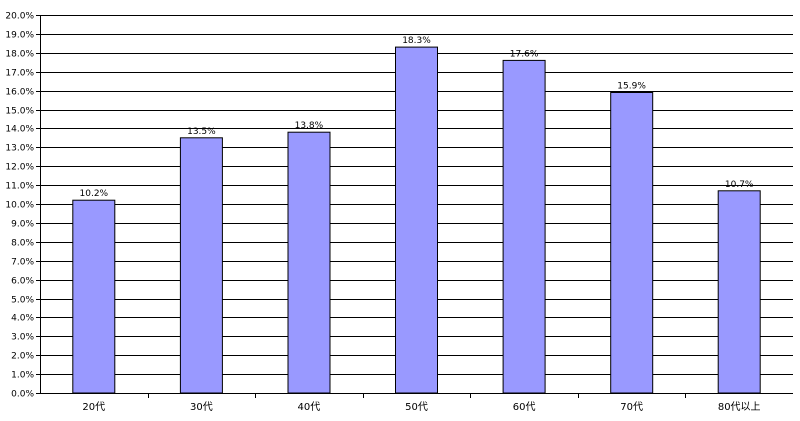 This screenshot has width=800, height=421. I want to click on y-tick-label: 16.0%, so click(19, 93).